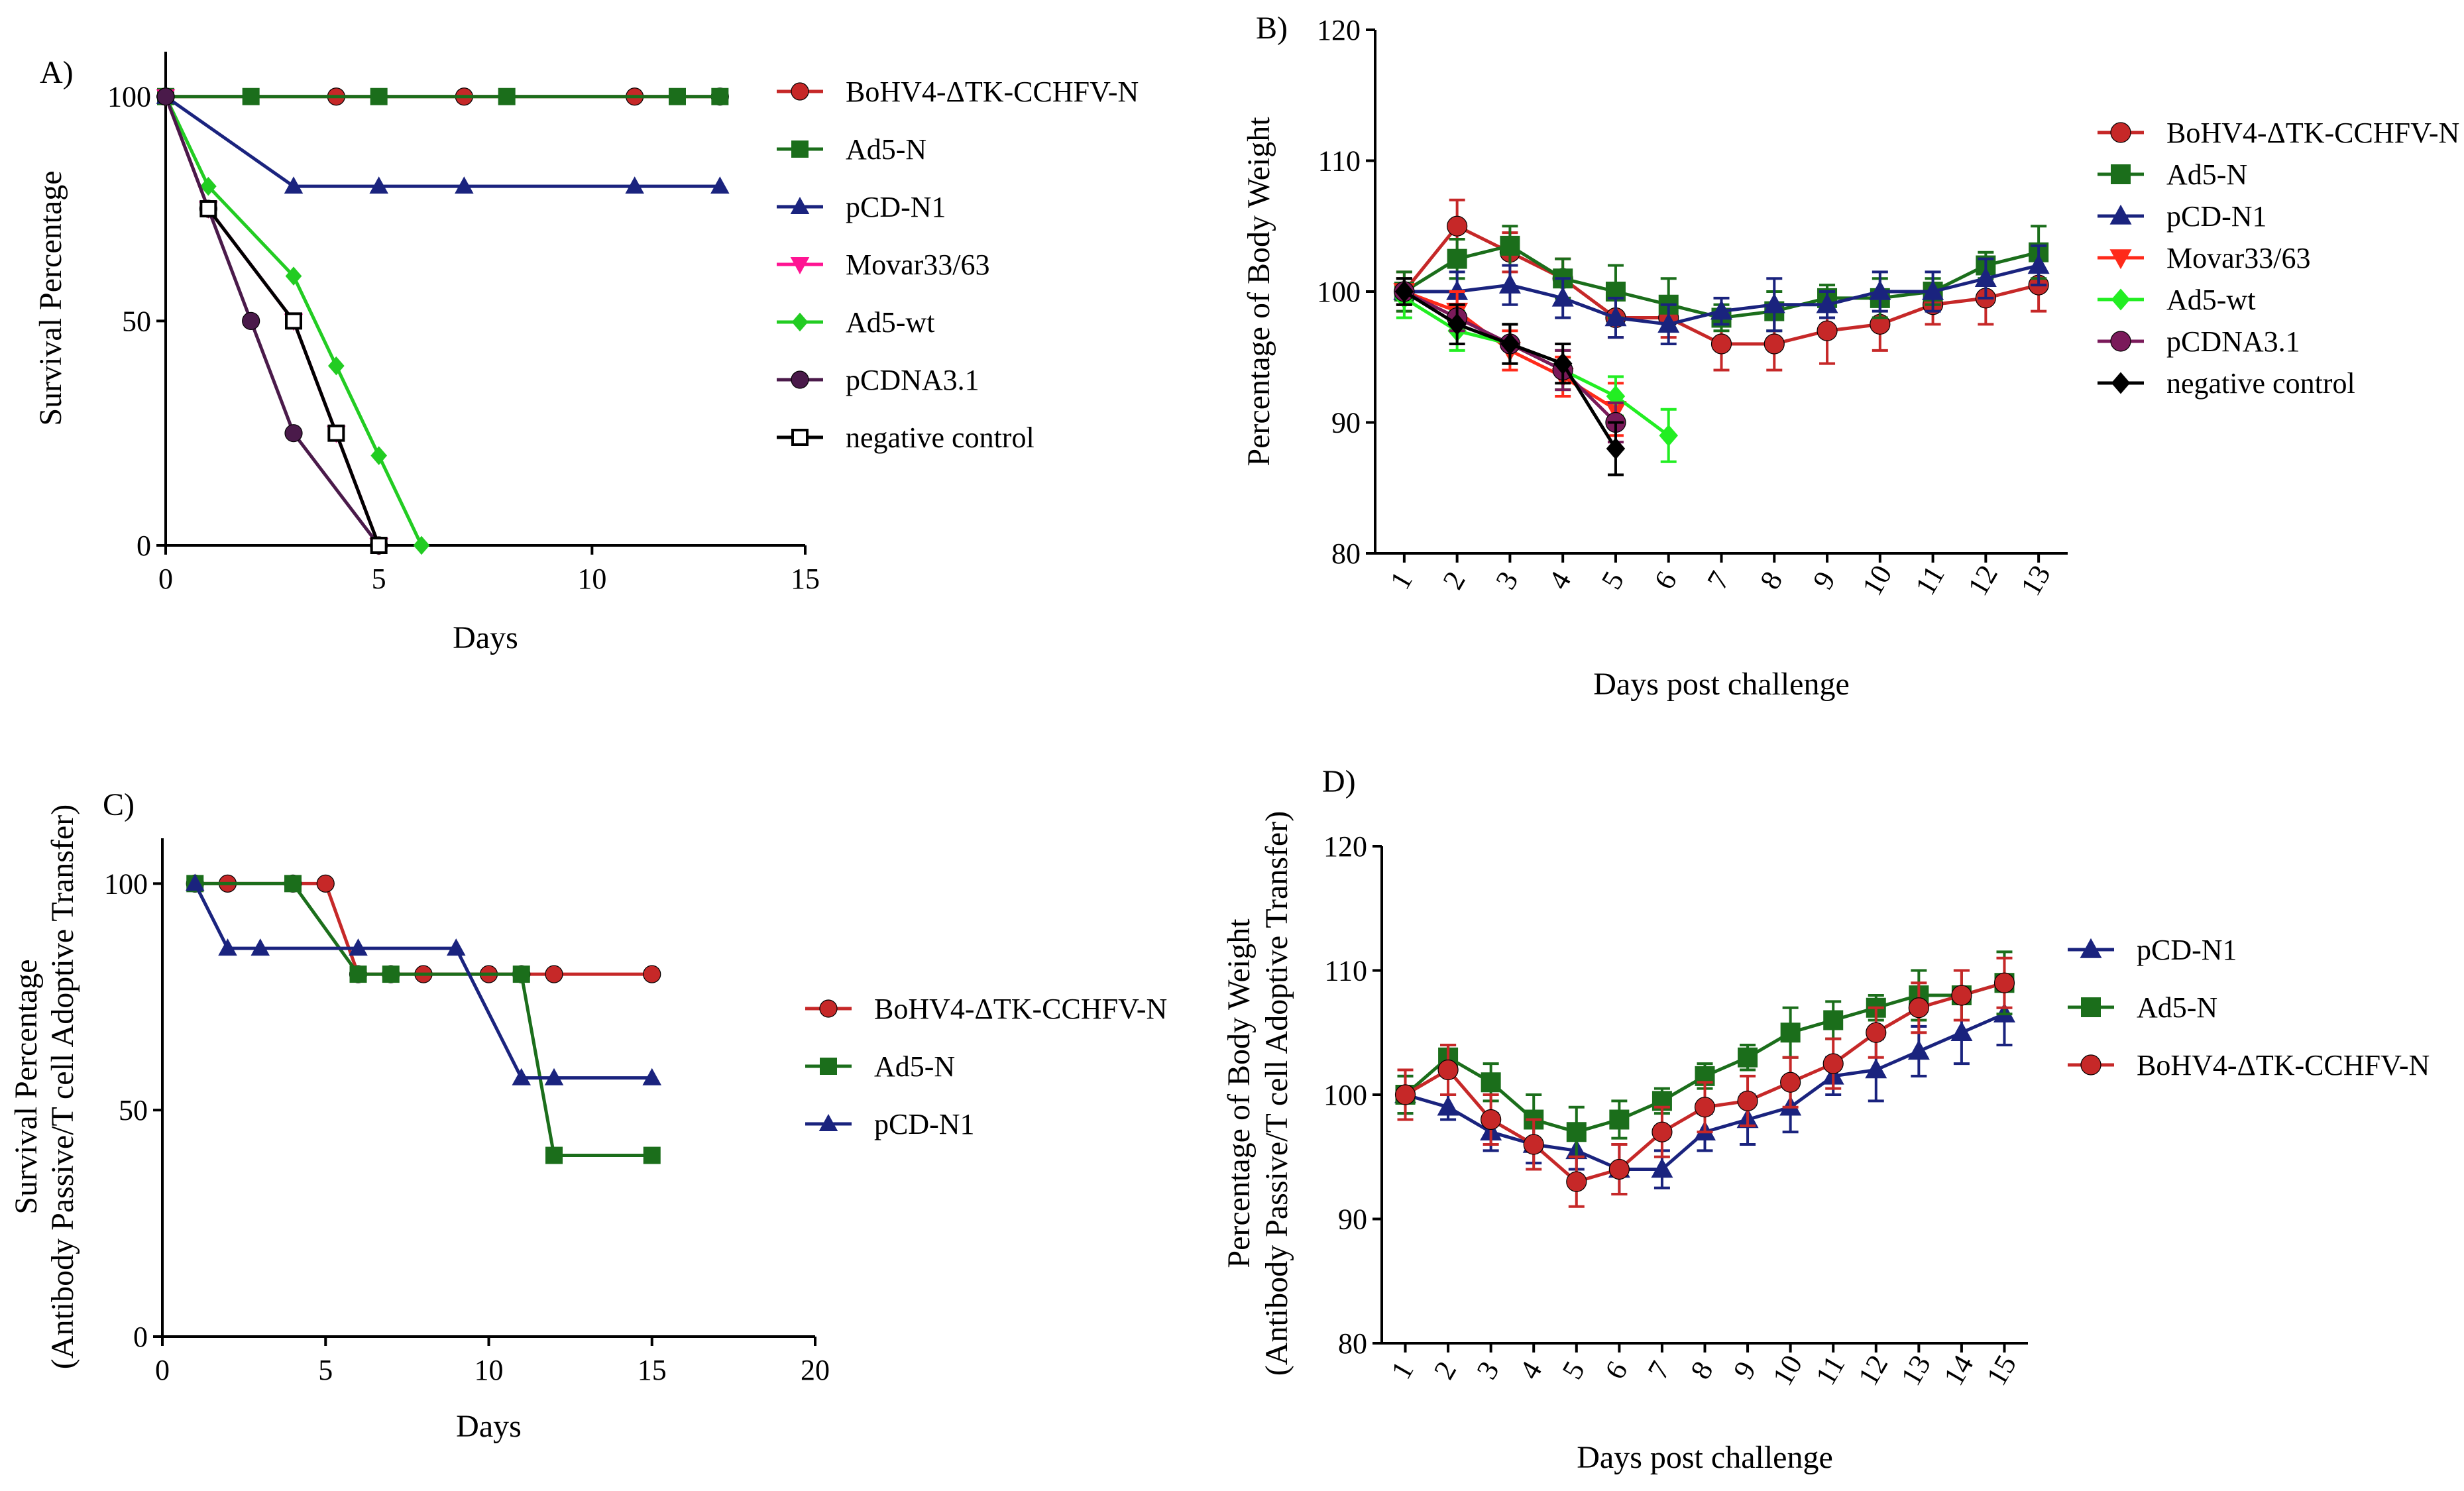 This screenshot has width=2464, height=1491. What do you see at coordinates (2233, 341) in the screenshot?
I see `legend-label: pCDNA3.1` at bounding box center [2233, 341].